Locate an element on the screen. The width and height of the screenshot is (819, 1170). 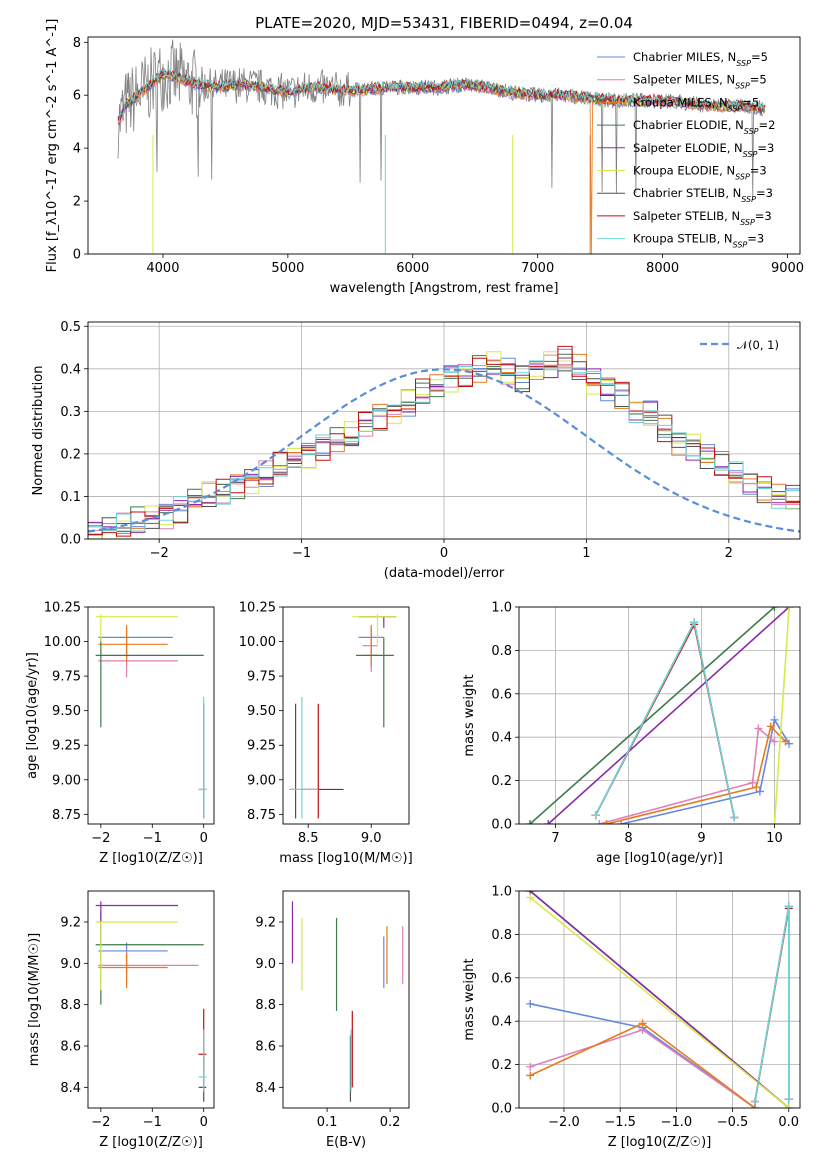
y-tick-label: 0.1 is located at coordinates (70, 497).